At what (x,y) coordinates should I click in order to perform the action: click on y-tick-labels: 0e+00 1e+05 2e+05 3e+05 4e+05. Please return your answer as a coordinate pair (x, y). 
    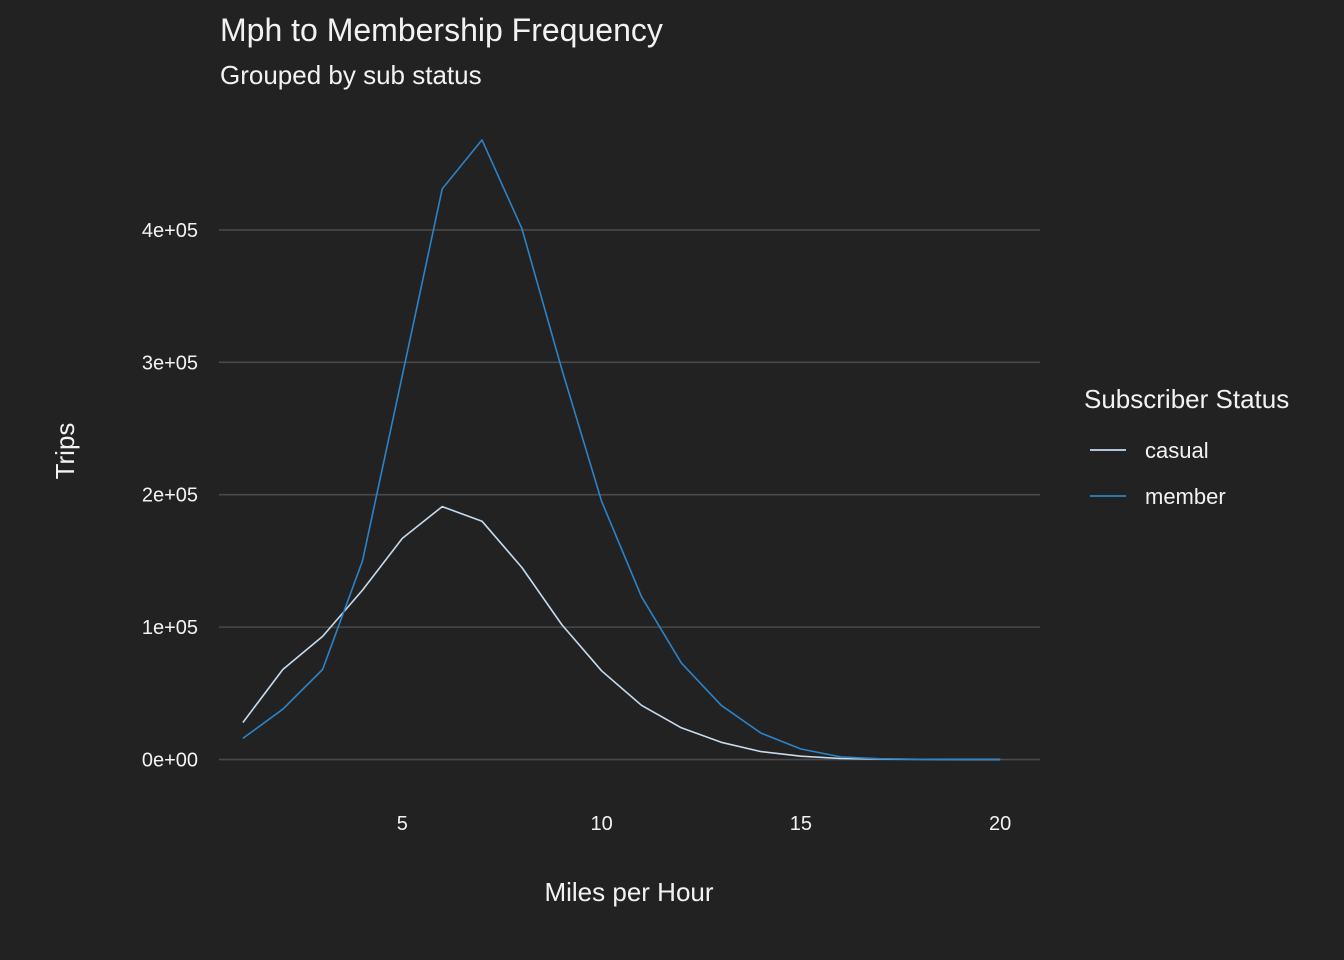
    Looking at the image, I should click on (170, 496).